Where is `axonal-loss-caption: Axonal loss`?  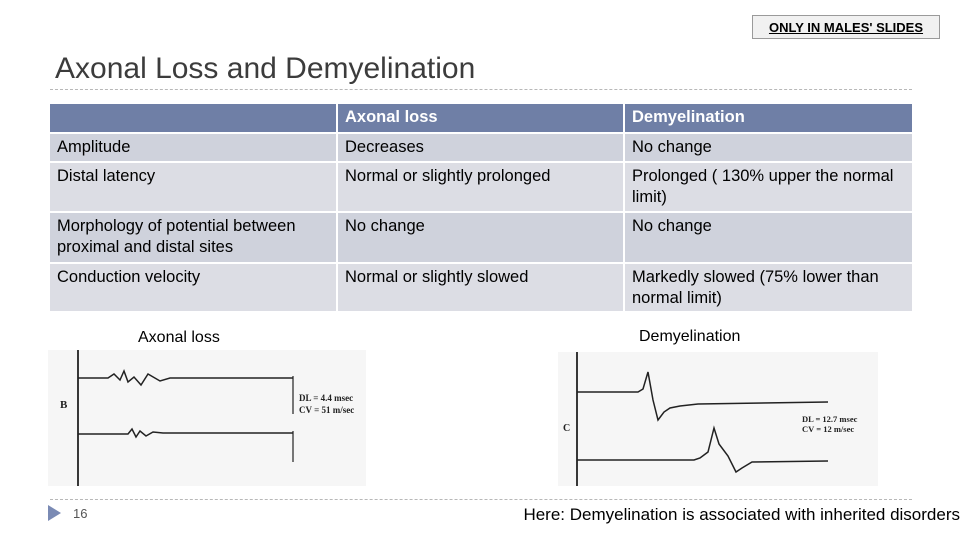 axonal-loss-caption: Axonal loss is located at coordinates (179, 337).